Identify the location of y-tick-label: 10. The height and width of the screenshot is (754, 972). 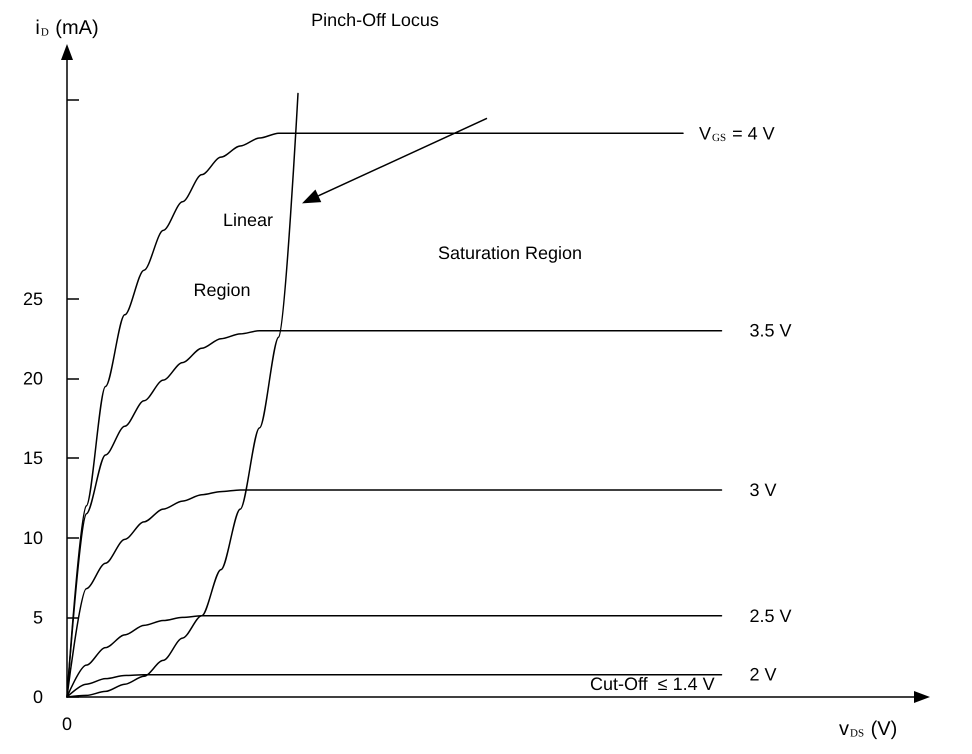
(32, 538).